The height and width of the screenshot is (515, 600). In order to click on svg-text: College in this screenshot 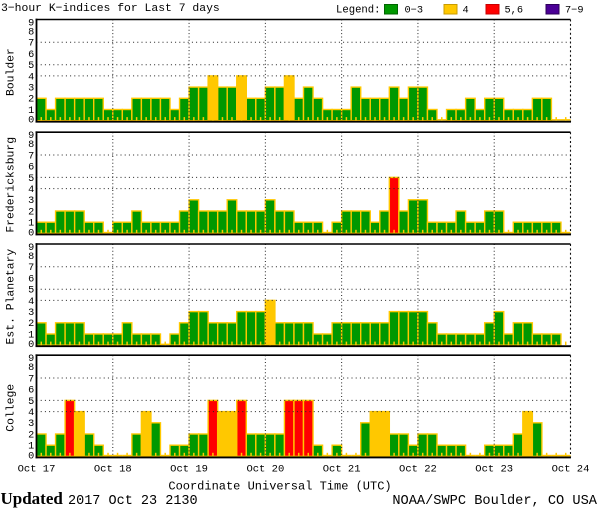, I will do `click(12, 408)`.